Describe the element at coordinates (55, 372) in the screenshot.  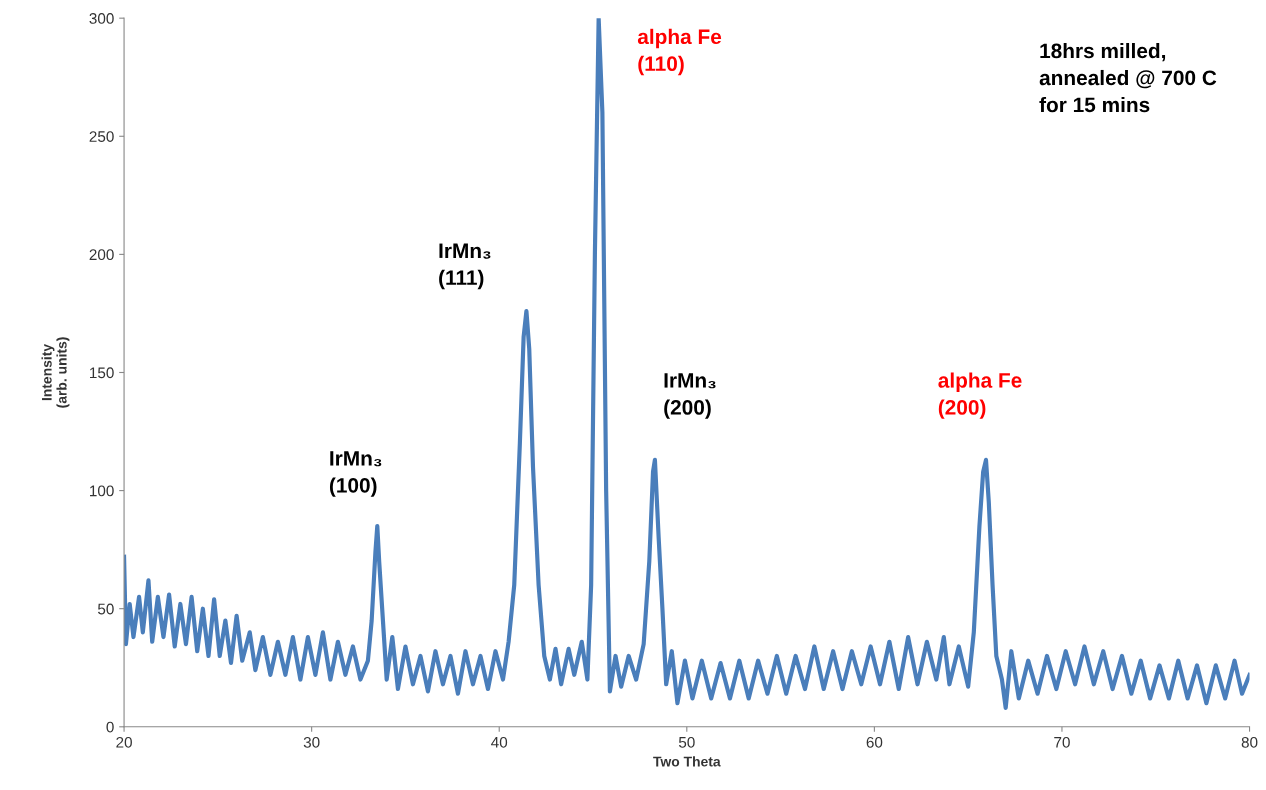
I see `y-axis-title: Intensity (arb. units)` at that location.